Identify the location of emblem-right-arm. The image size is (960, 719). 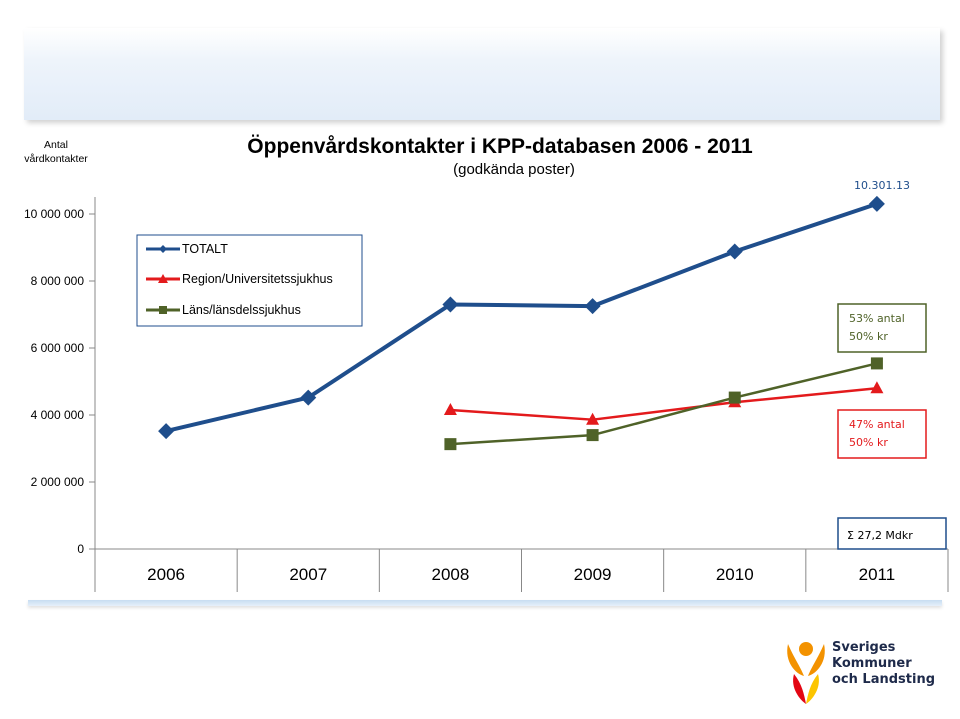
(816, 660).